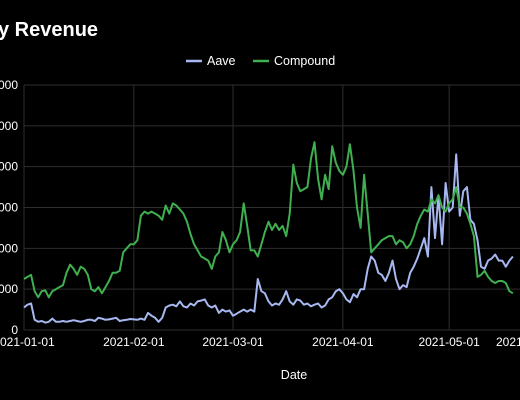 The width and height of the screenshot is (520, 400). I want to click on x-axis-title: Date, so click(294, 375).